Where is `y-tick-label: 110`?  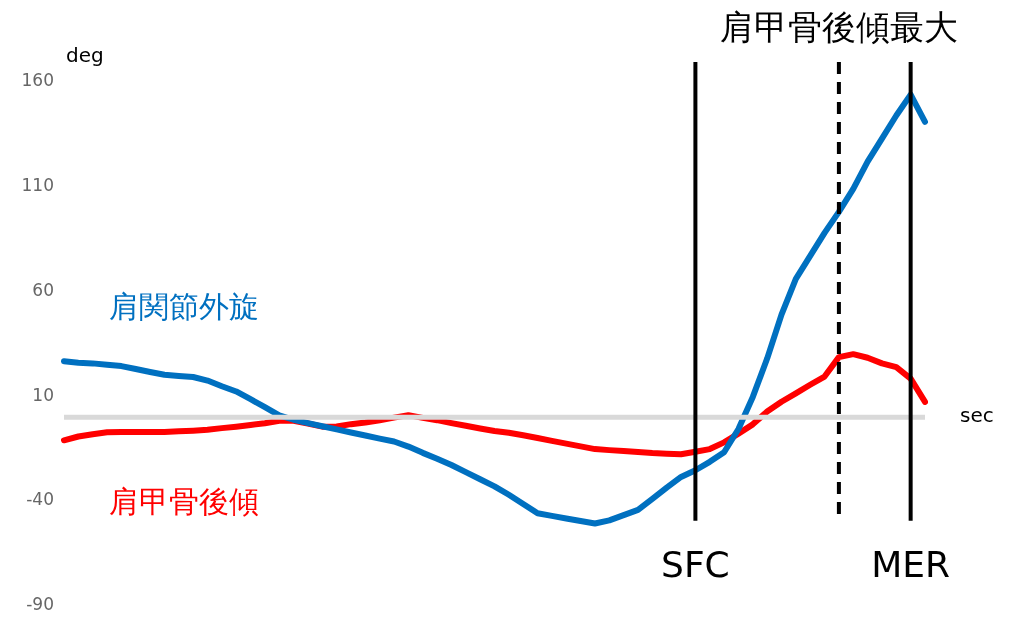 y-tick-label: 110 is located at coordinates (37, 185).